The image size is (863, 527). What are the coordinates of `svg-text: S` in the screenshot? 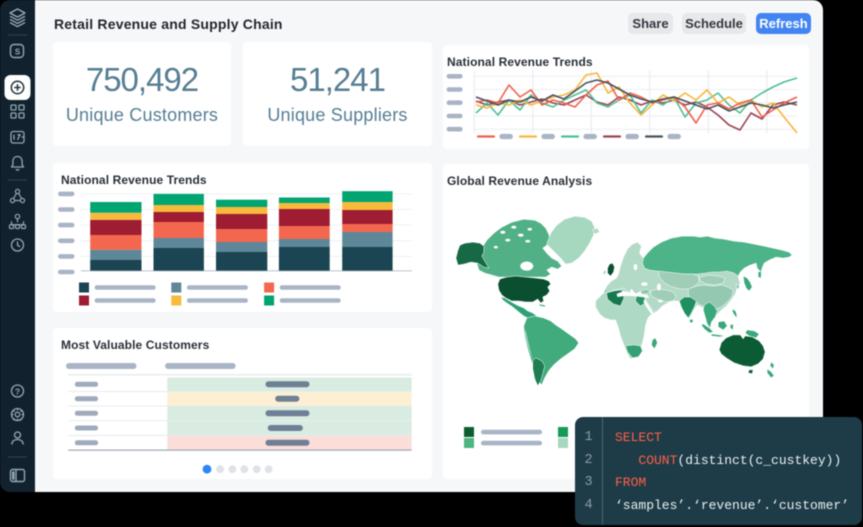 It's located at (18, 52).